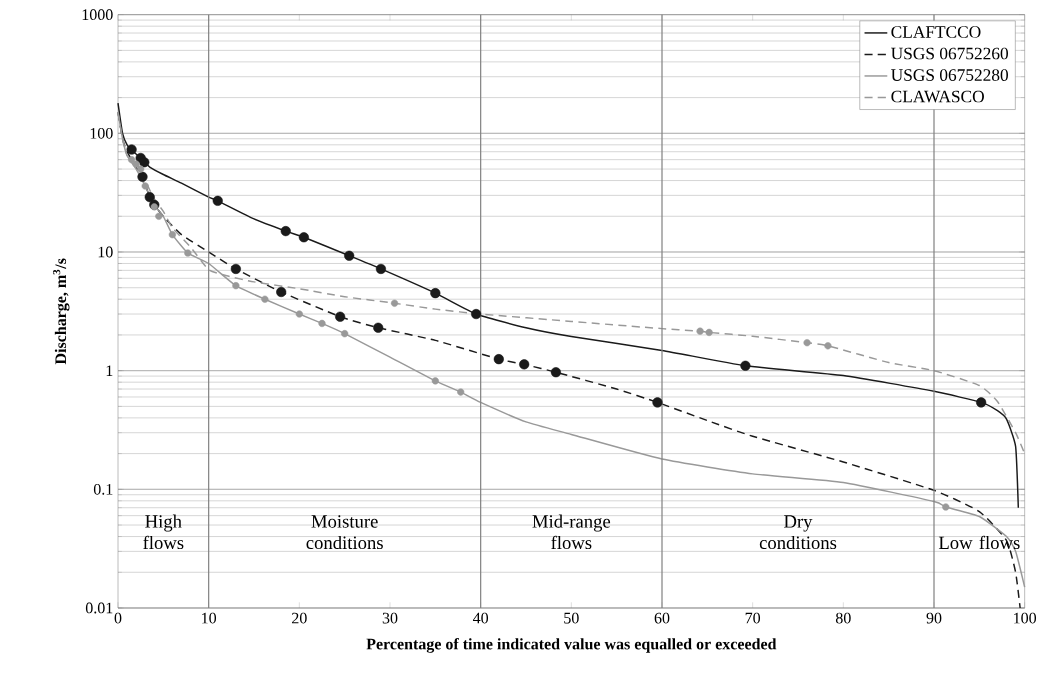 The width and height of the screenshot is (1042, 681). Describe the element at coordinates (101, 133) in the screenshot. I see `y-tick-label: 100` at that location.